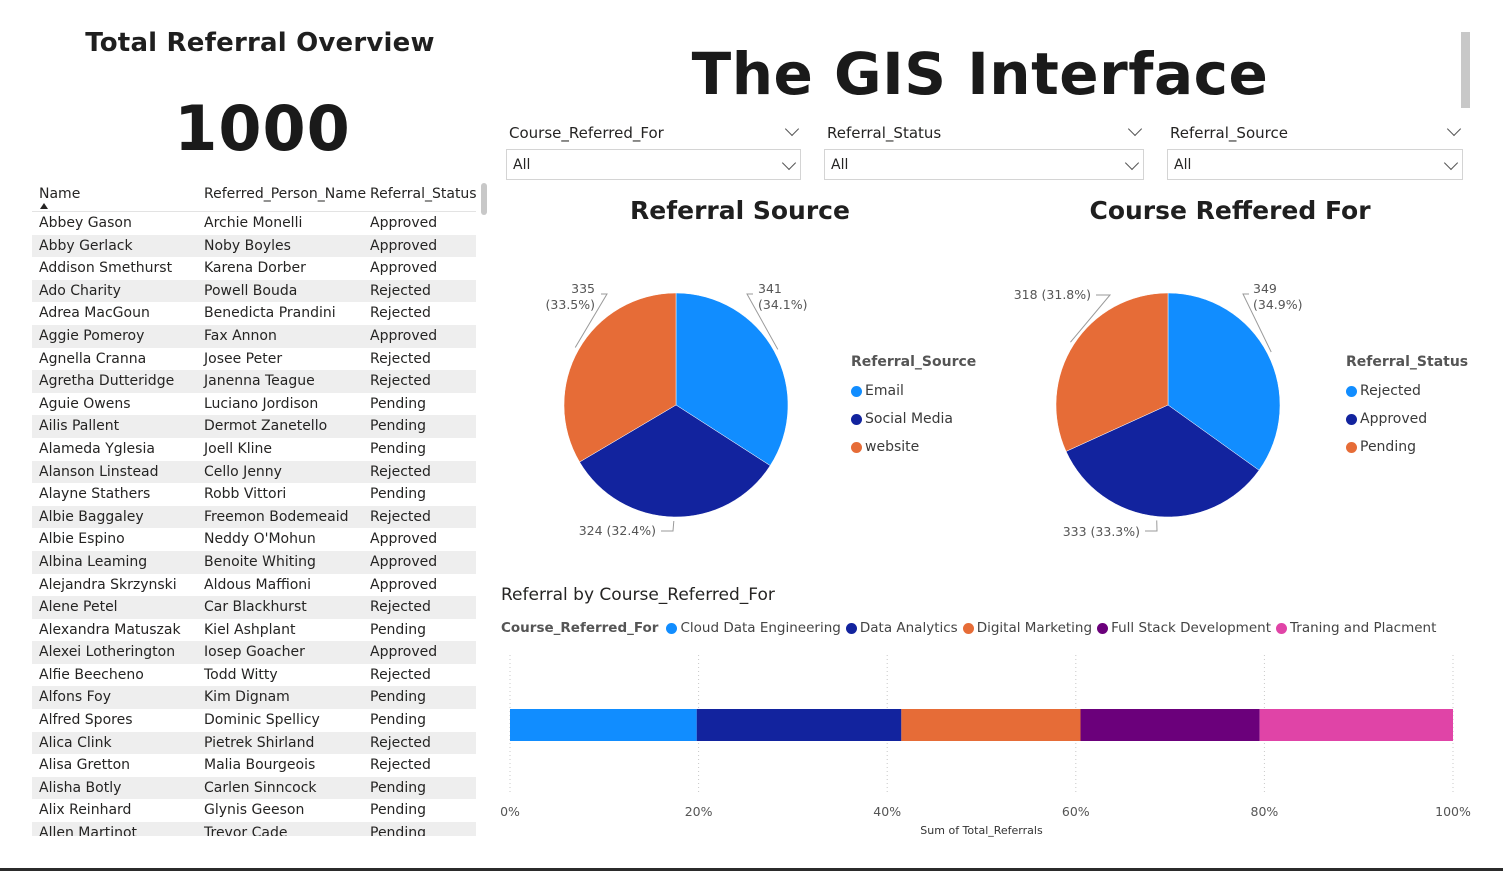 Image resolution: width=1503 pixels, height=871 pixels. Describe the element at coordinates (1465, 70) in the screenshot. I see `page-scrollbar` at that location.